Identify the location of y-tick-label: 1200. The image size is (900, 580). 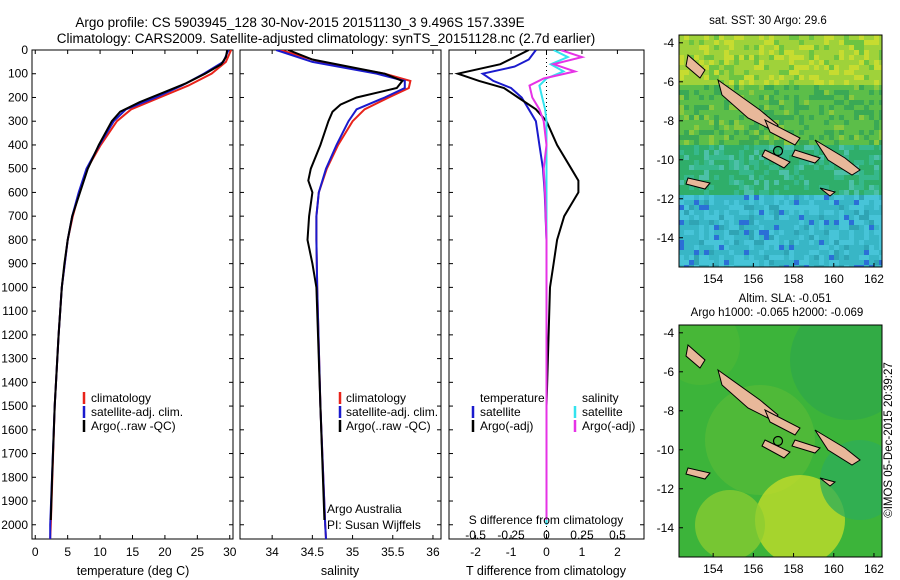
(14, 335).